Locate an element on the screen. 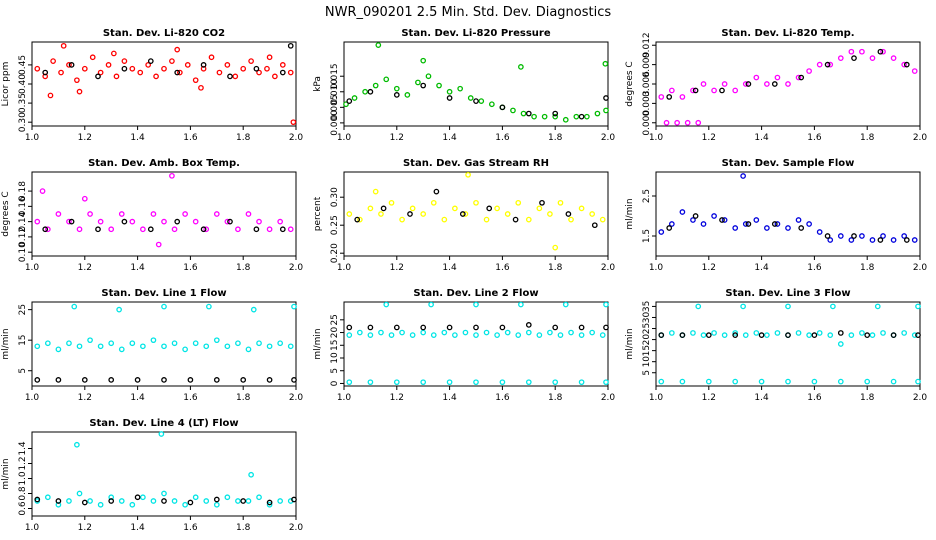  plot-frame is located at coordinates (164, 474).